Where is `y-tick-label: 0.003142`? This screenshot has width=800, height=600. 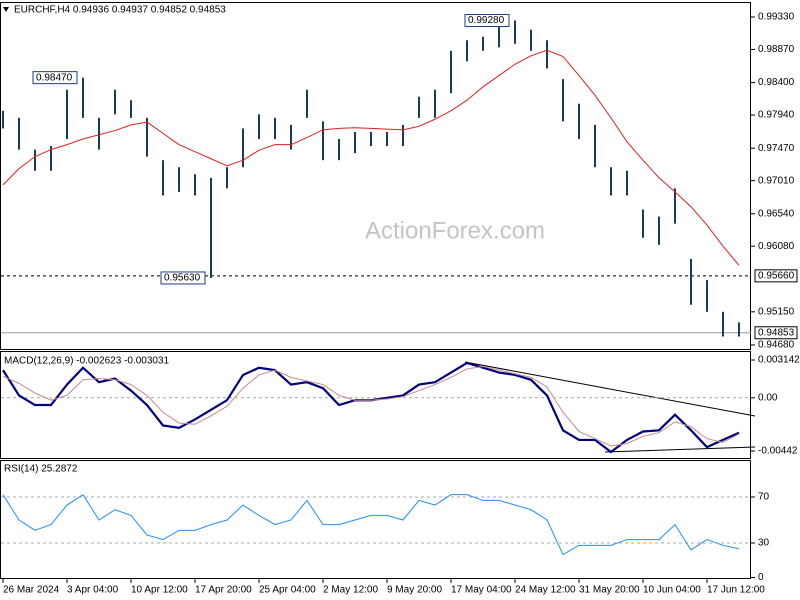
y-tick-label: 0.003142 is located at coordinates (779, 360).